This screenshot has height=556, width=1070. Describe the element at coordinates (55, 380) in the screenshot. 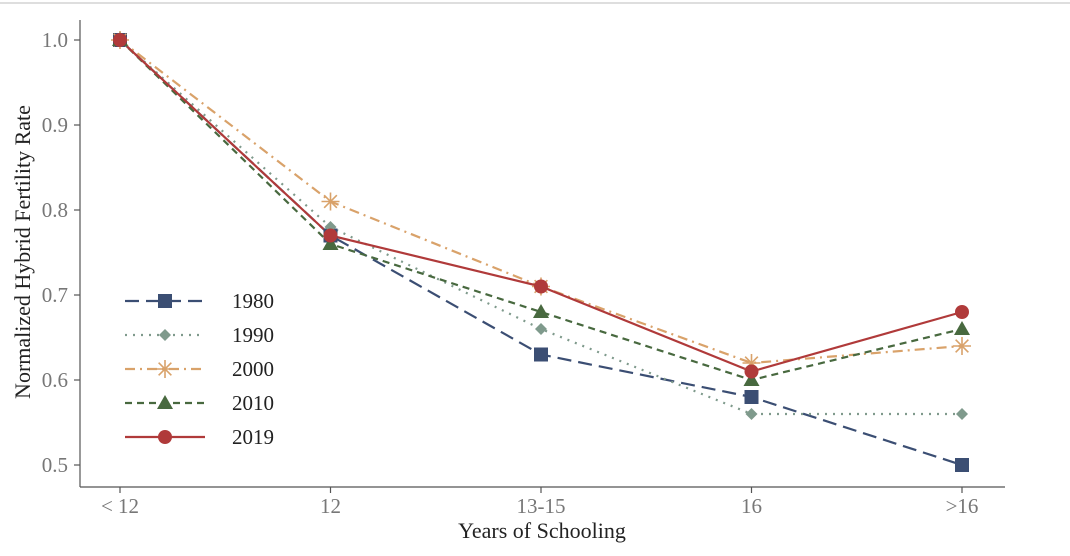

I see `y-tick-label: 0.6` at that location.